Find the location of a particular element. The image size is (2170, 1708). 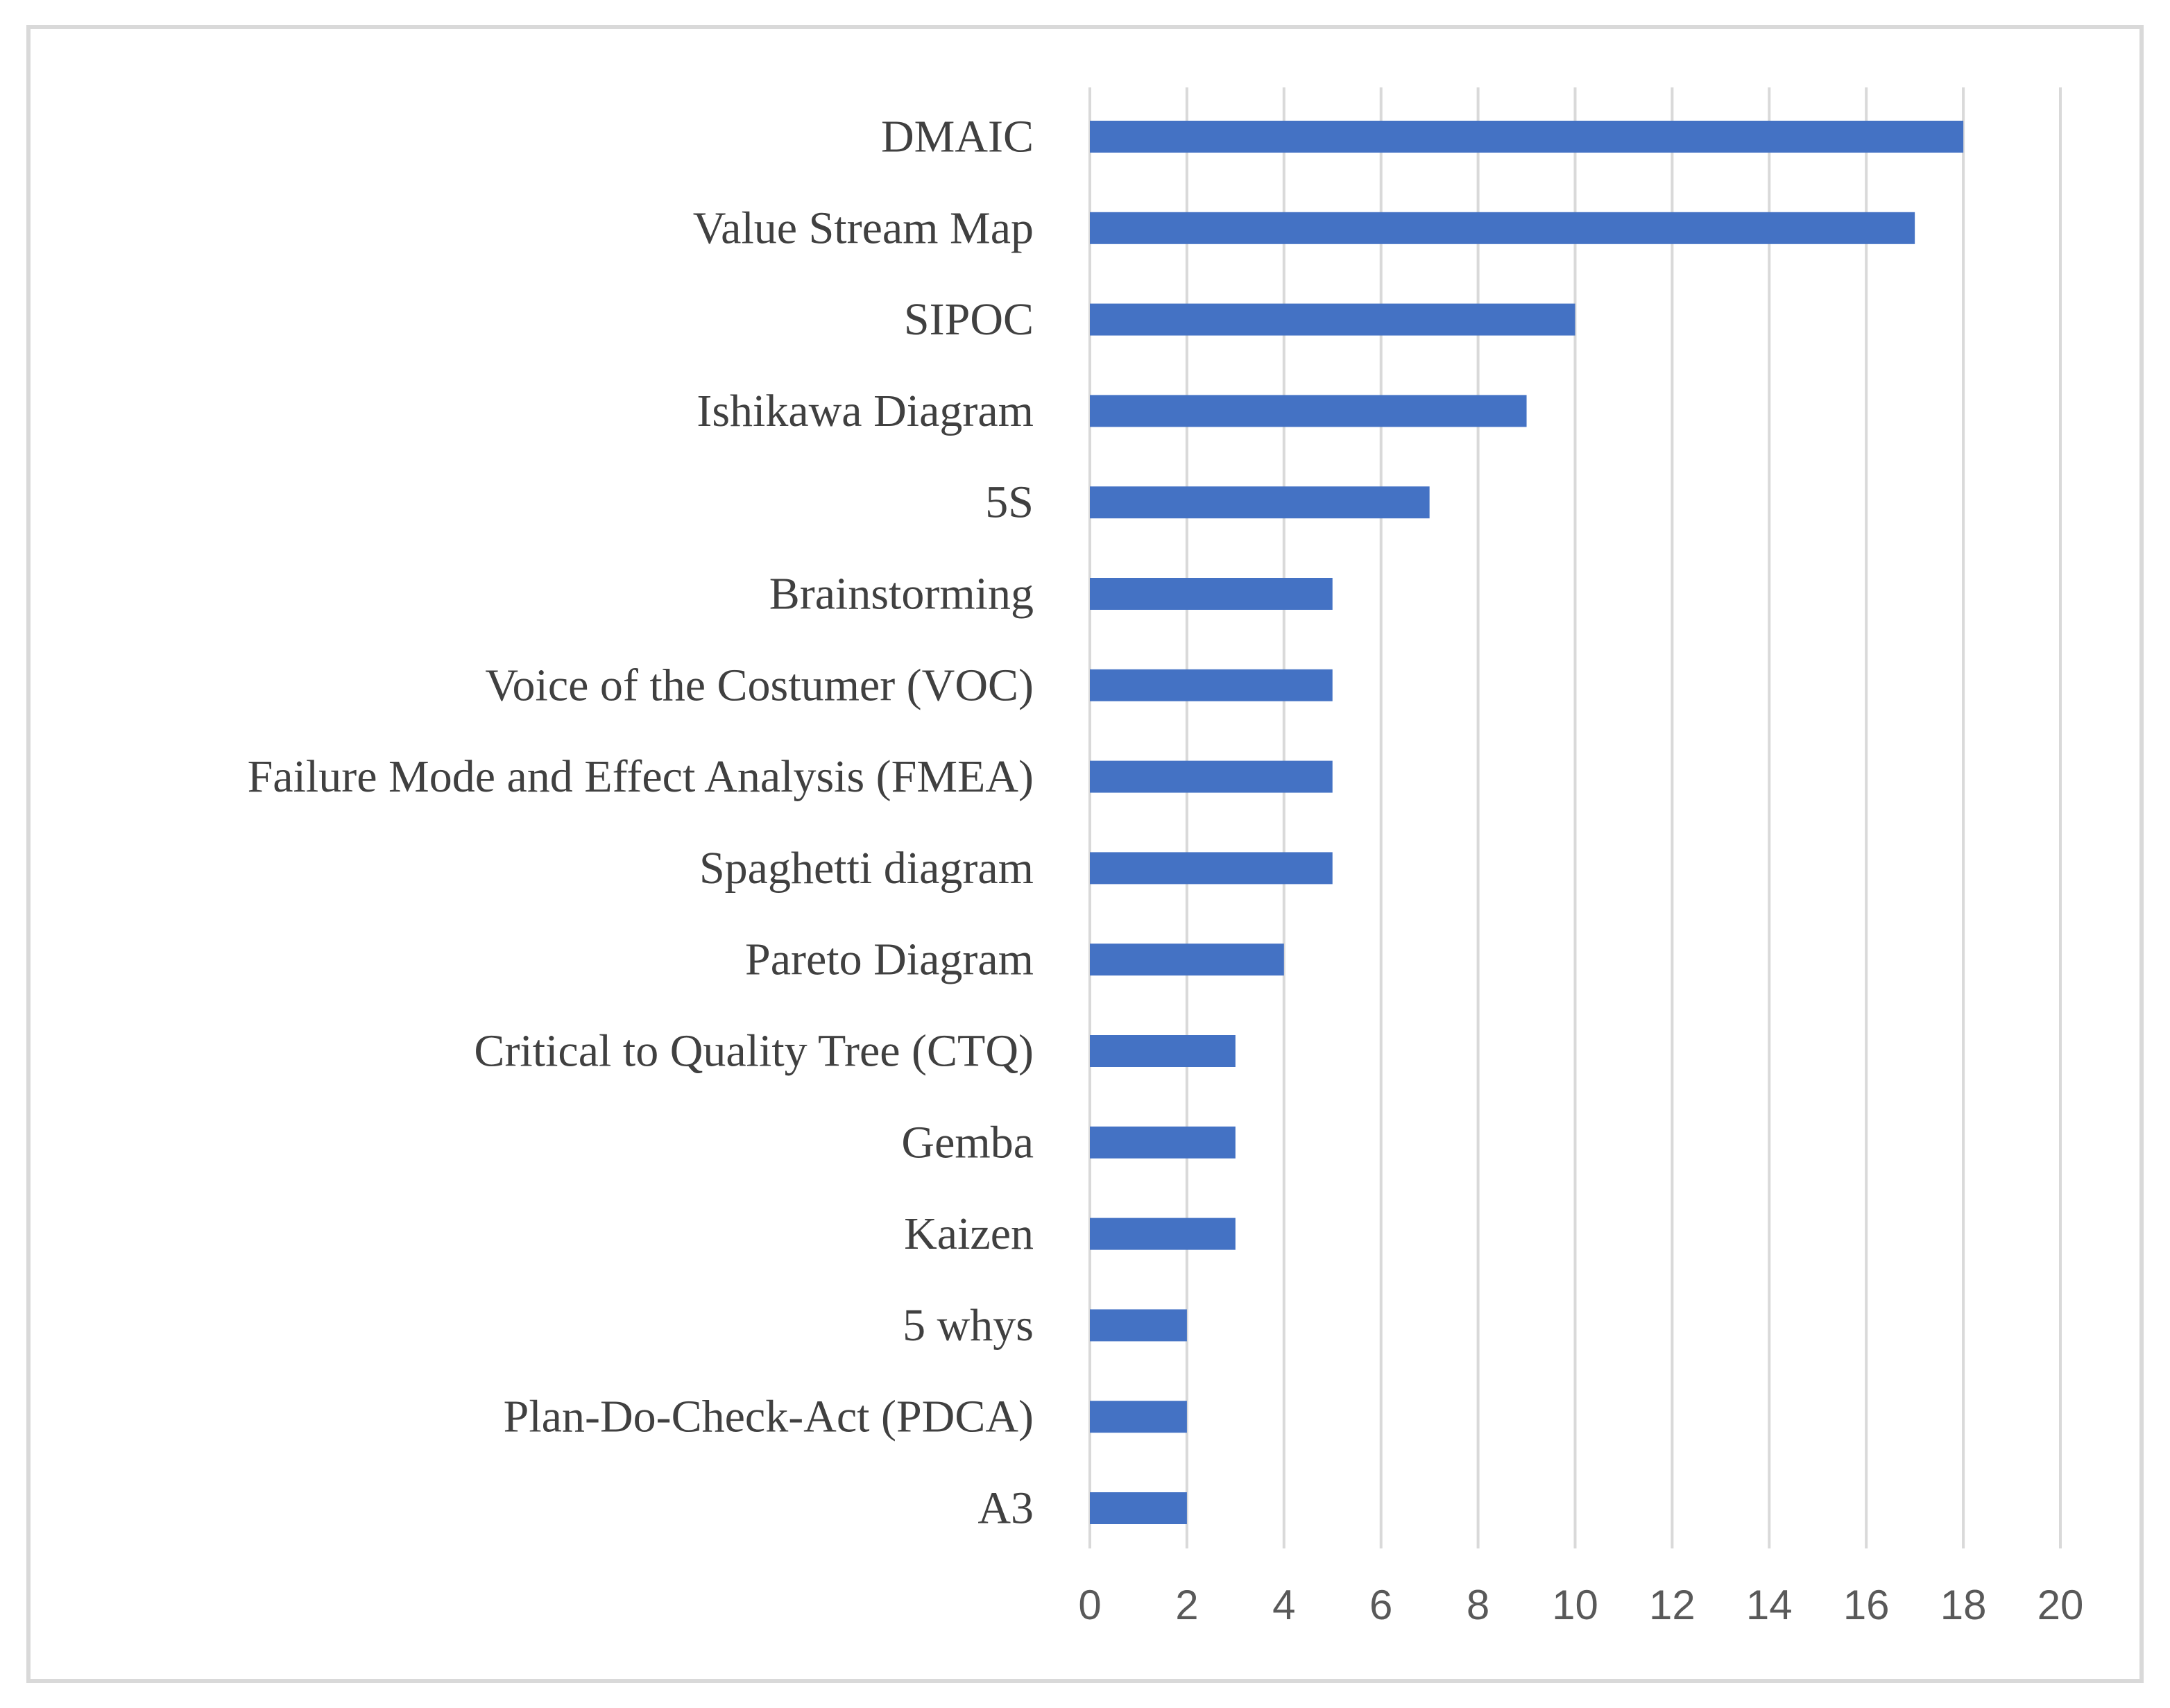

category-label: Value Stream Map is located at coordinates (863, 228).